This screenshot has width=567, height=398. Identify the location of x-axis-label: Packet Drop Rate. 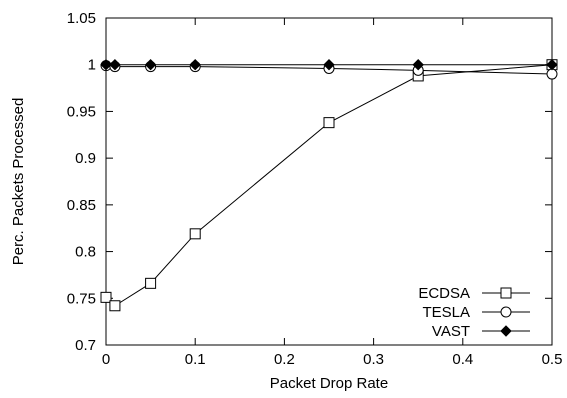
(329, 383).